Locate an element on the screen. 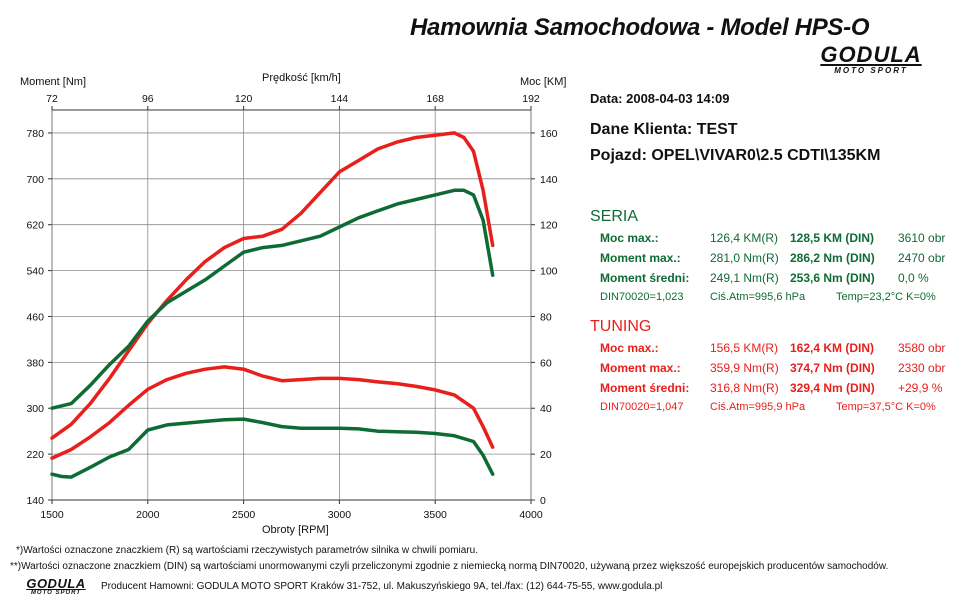  y2-tick-label: 0 is located at coordinates (543, 501).